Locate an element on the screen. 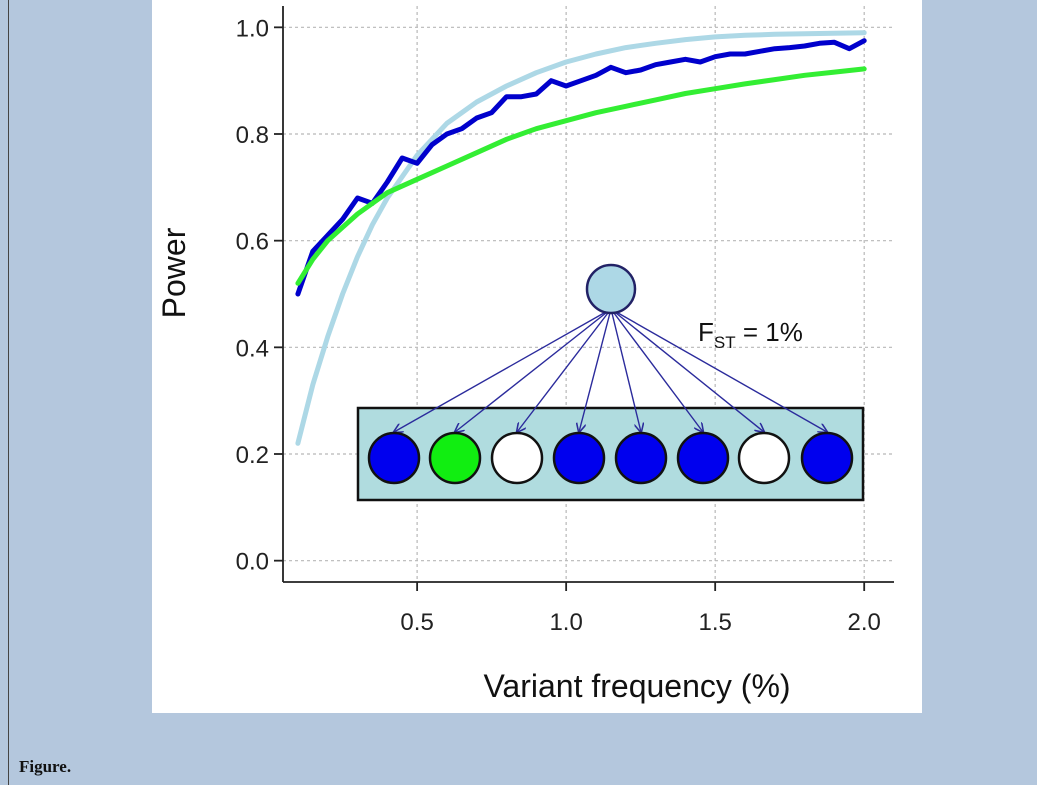 The image size is (1037, 785). y-tick-label: 0.6 is located at coordinates (252, 242).